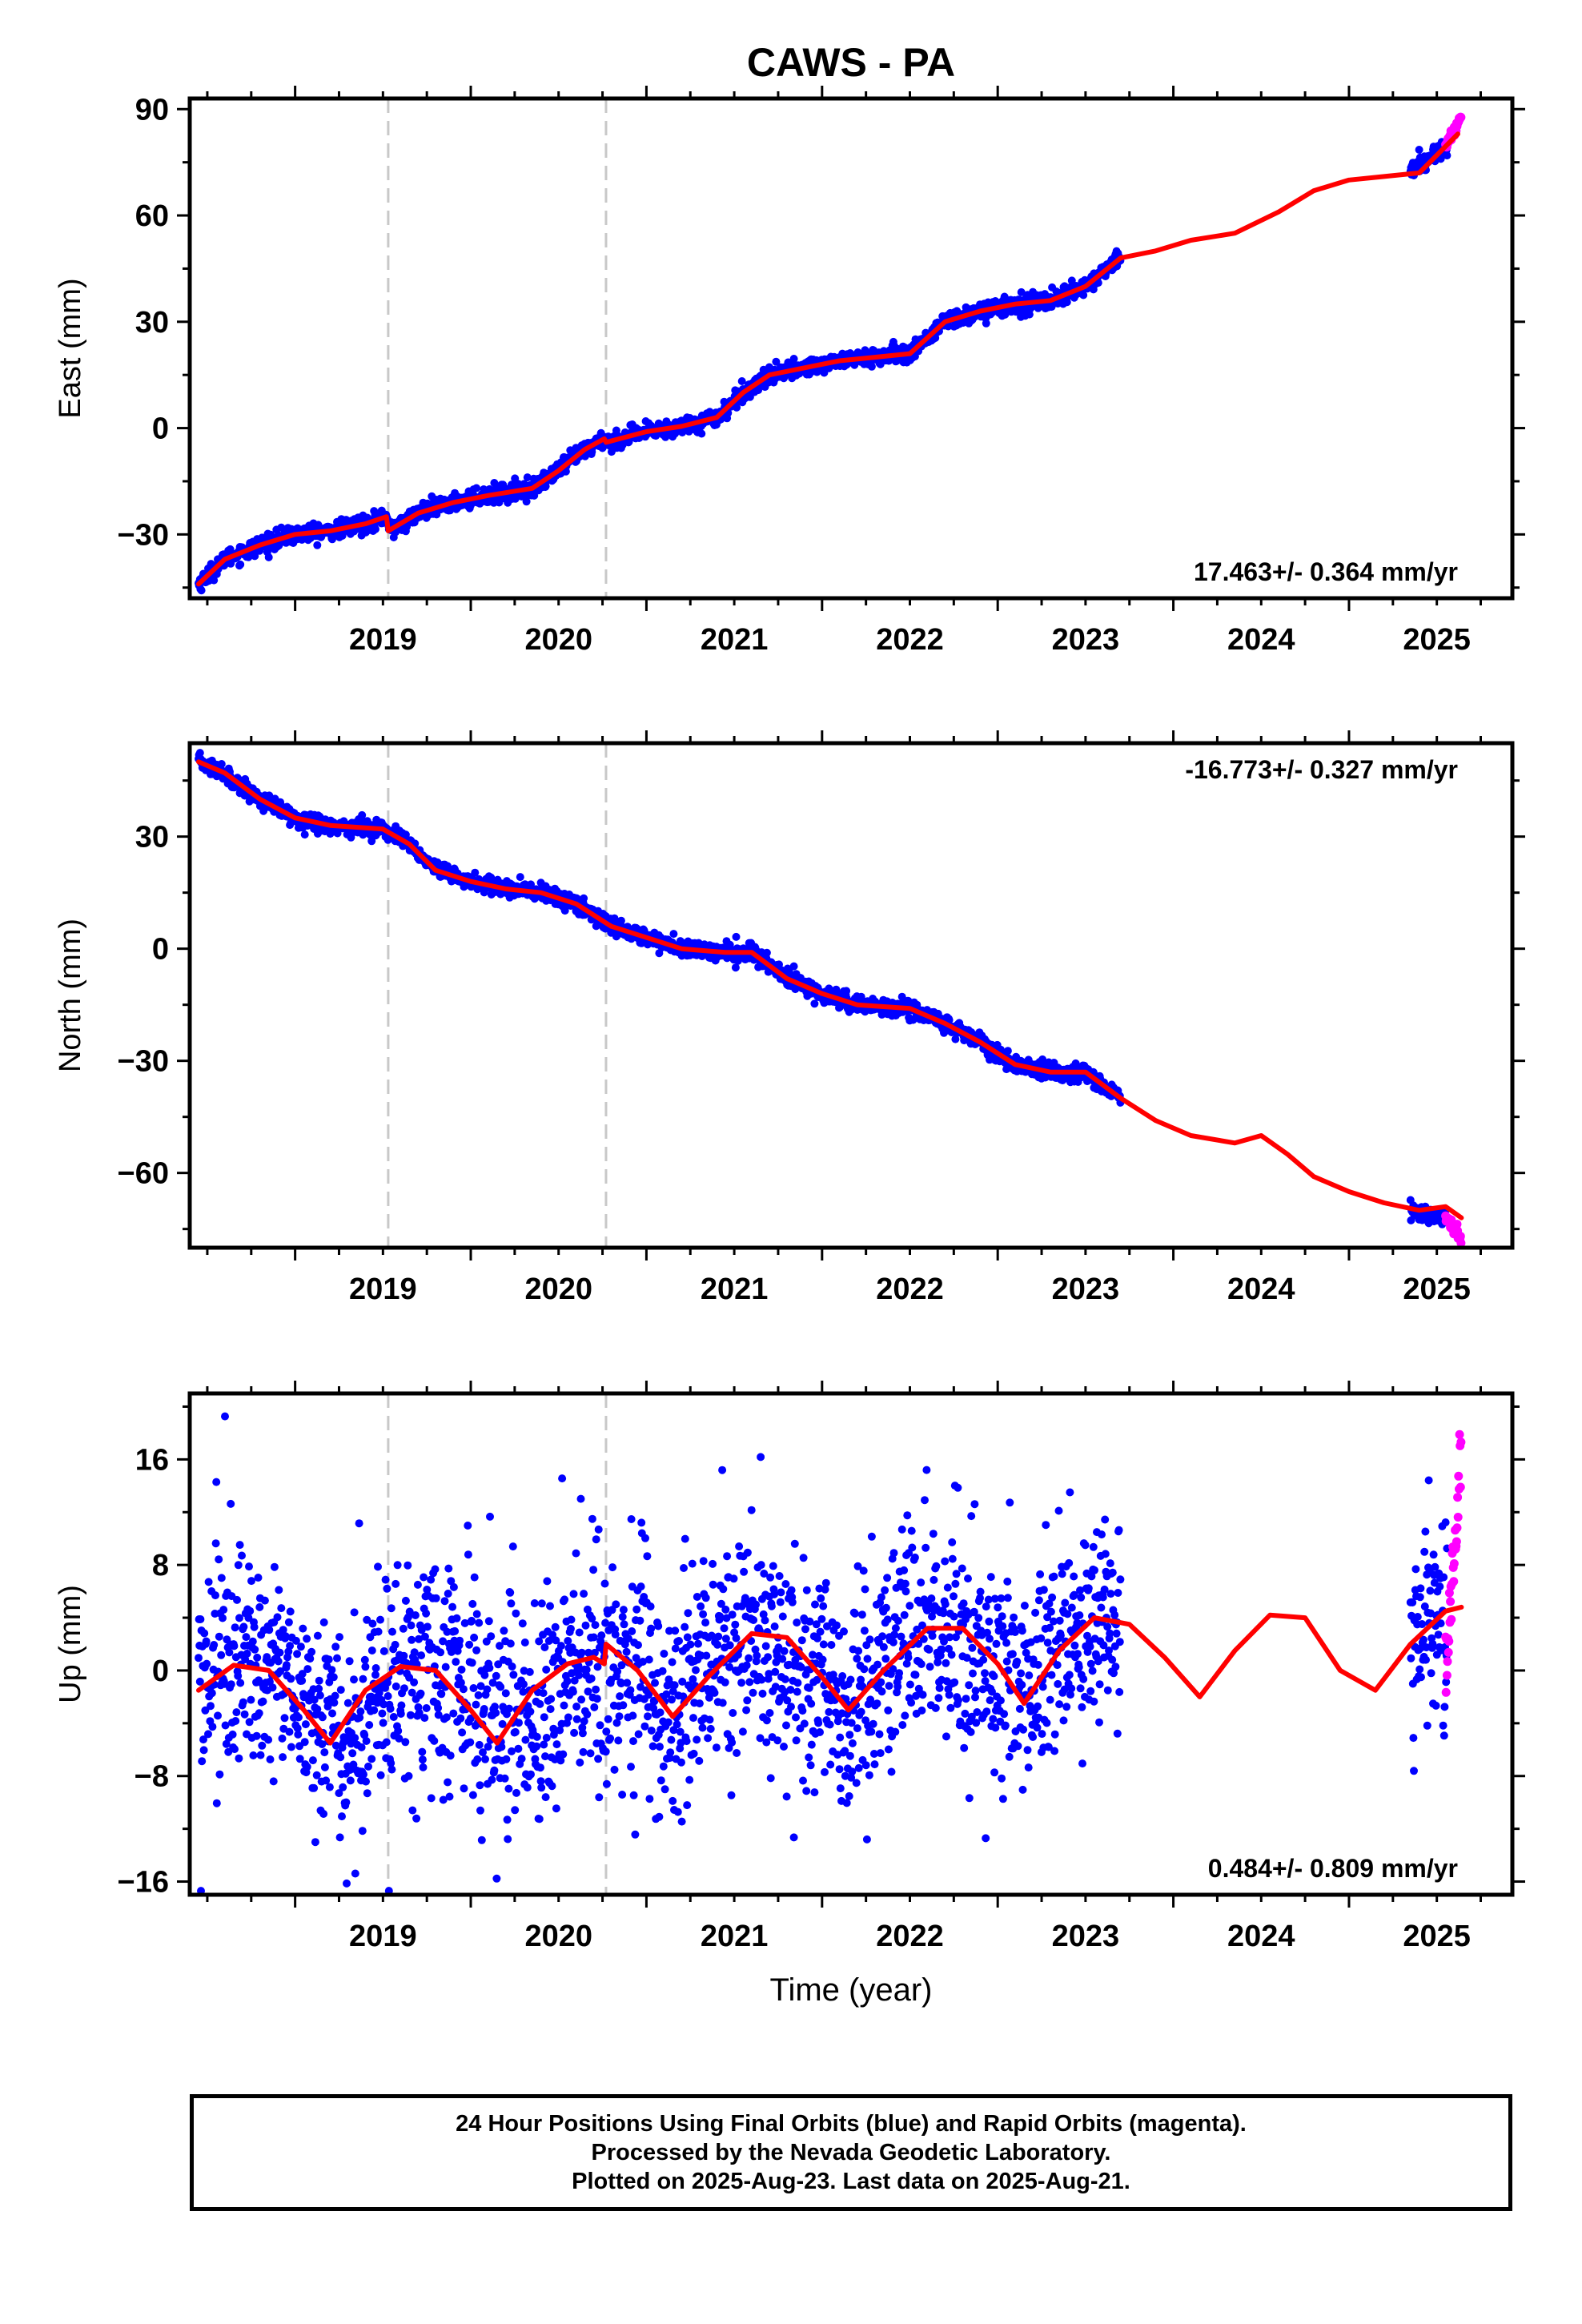  I want to click on y-axis-label: East (mm), so click(70, 348).